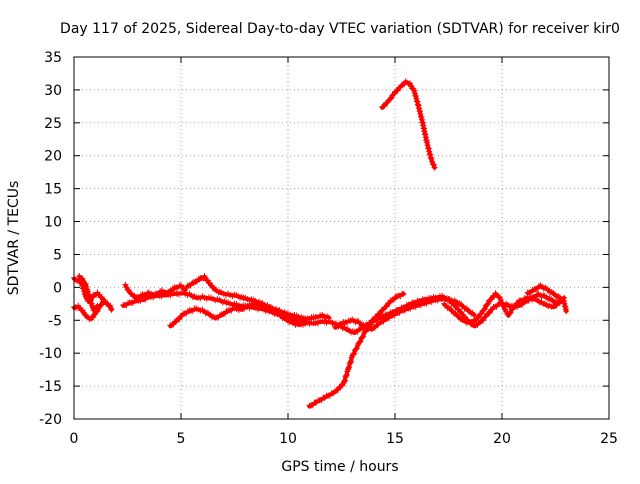 This screenshot has width=640, height=484. Describe the element at coordinates (339, 467) in the screenshot. I see `x-axis-label: GPS time / hours` at that location.